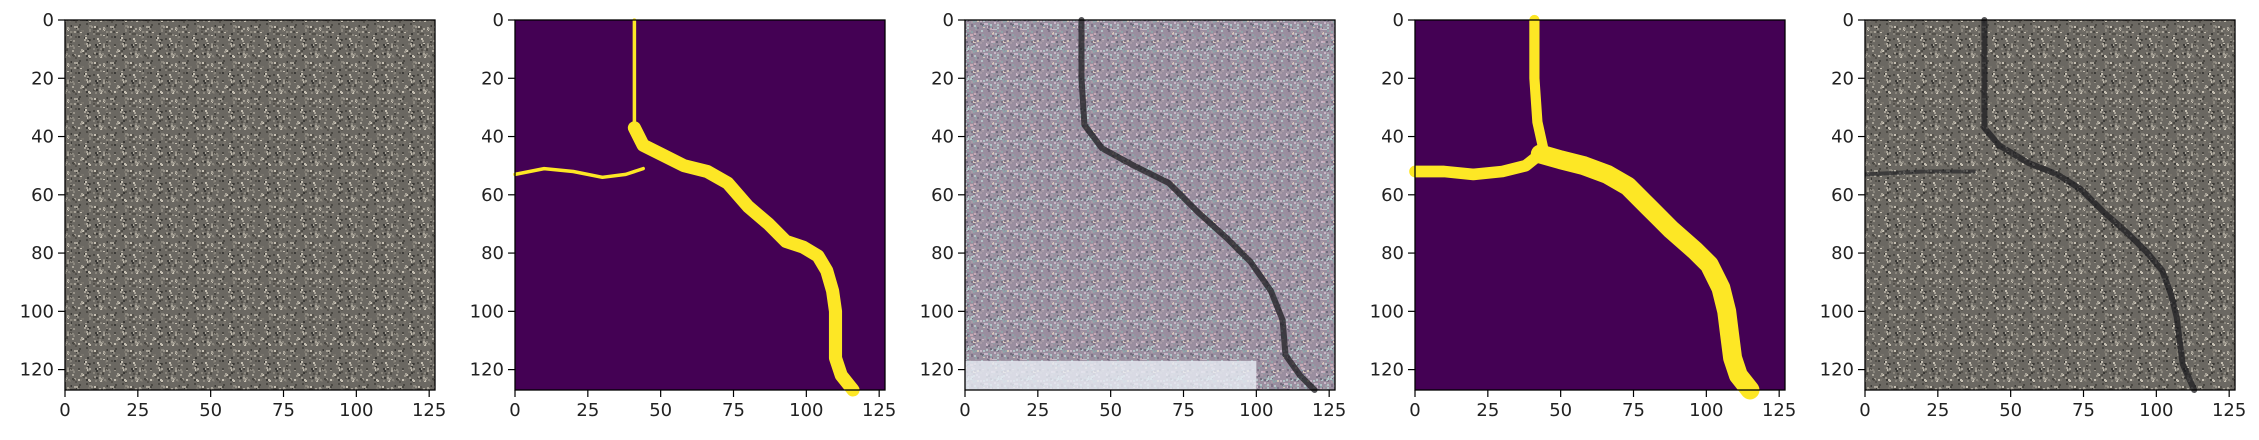  I want to click on artifact-band, so click(1111, 375).